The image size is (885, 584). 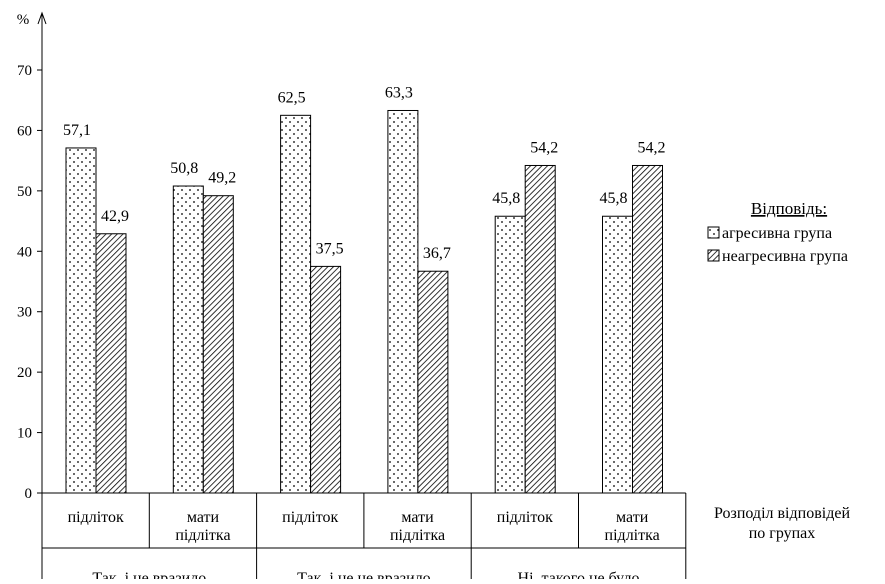 I want to click on data-label: 50,8, so click(x=184, y=168).